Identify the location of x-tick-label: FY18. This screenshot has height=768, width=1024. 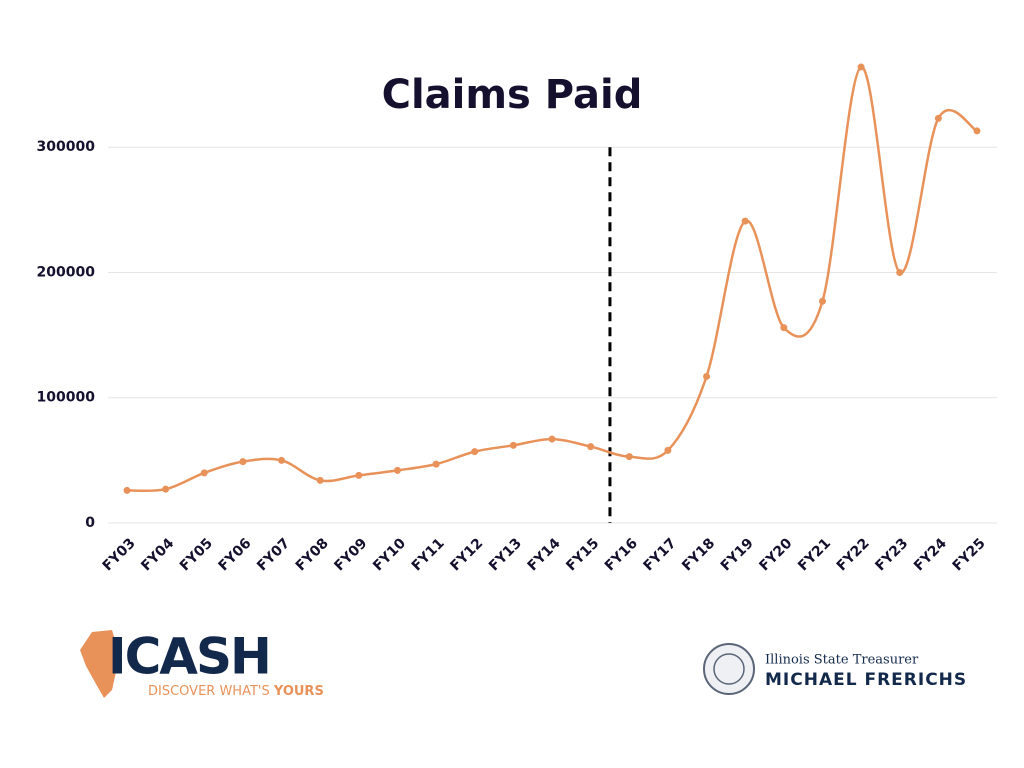
(698, 554).